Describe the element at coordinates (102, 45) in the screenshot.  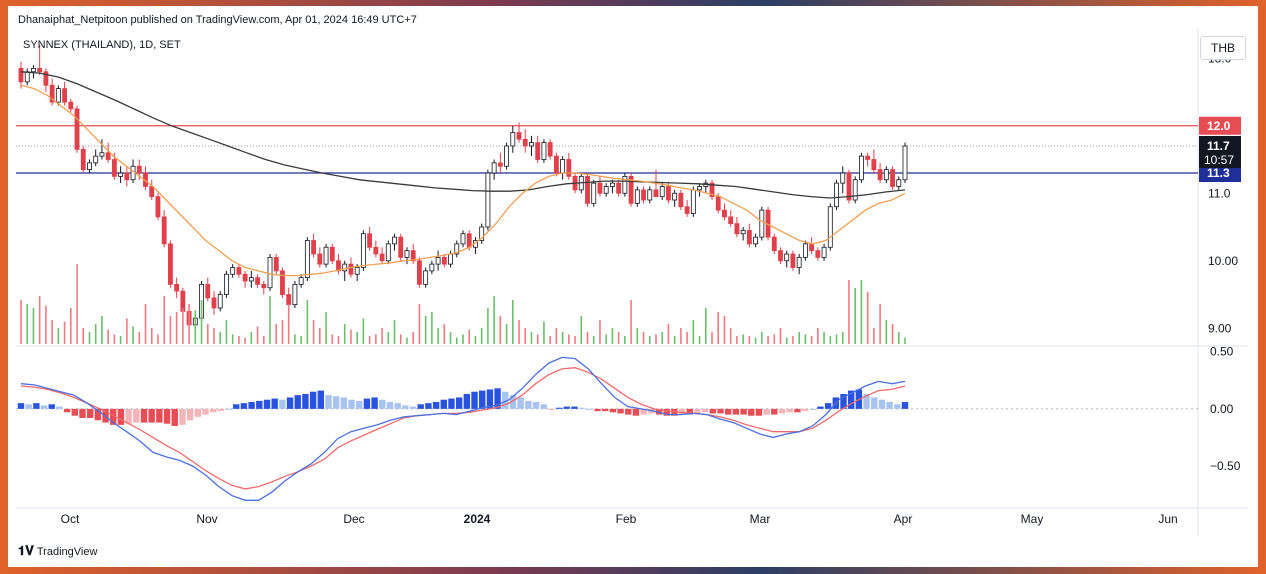
I see `symbol-legend: SYNNEX (THAILAND), 1D, SET` at that location.